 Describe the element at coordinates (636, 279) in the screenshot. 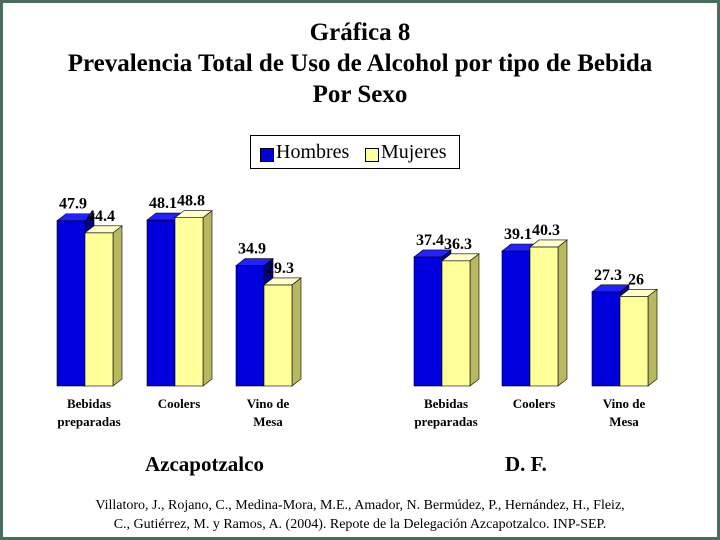

I see `data-label-1-2-1: 26` at that location.